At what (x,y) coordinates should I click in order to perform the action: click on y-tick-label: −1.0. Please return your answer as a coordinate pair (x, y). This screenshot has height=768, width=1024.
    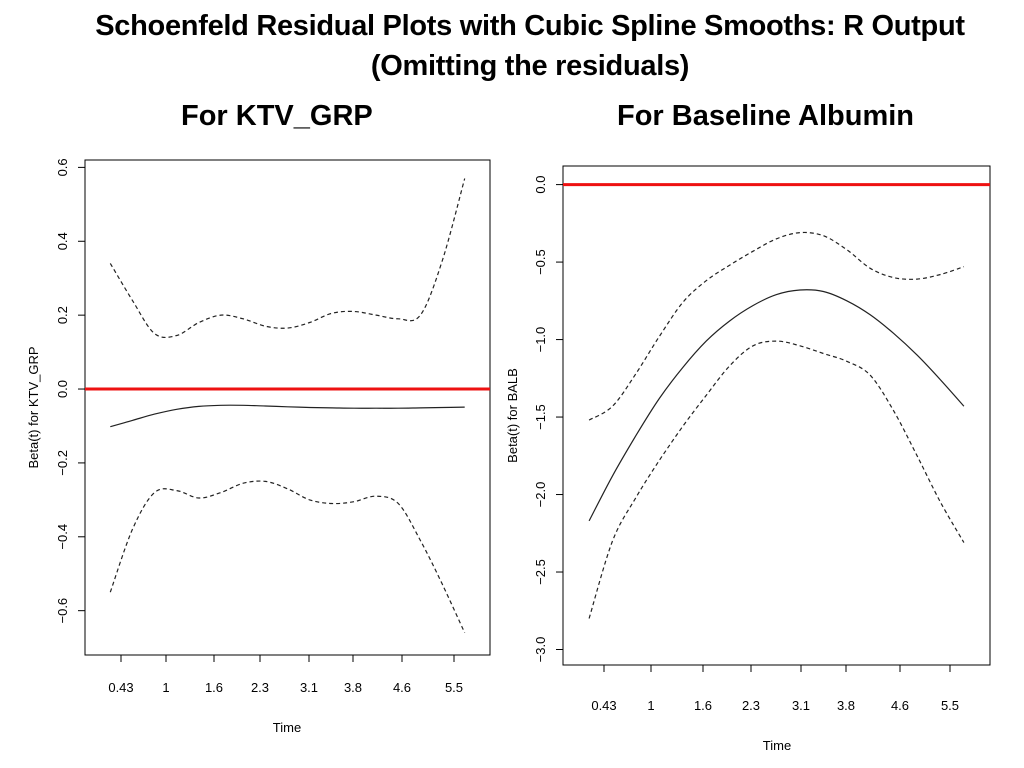
    Looking at the image, I should click on (540, 340).